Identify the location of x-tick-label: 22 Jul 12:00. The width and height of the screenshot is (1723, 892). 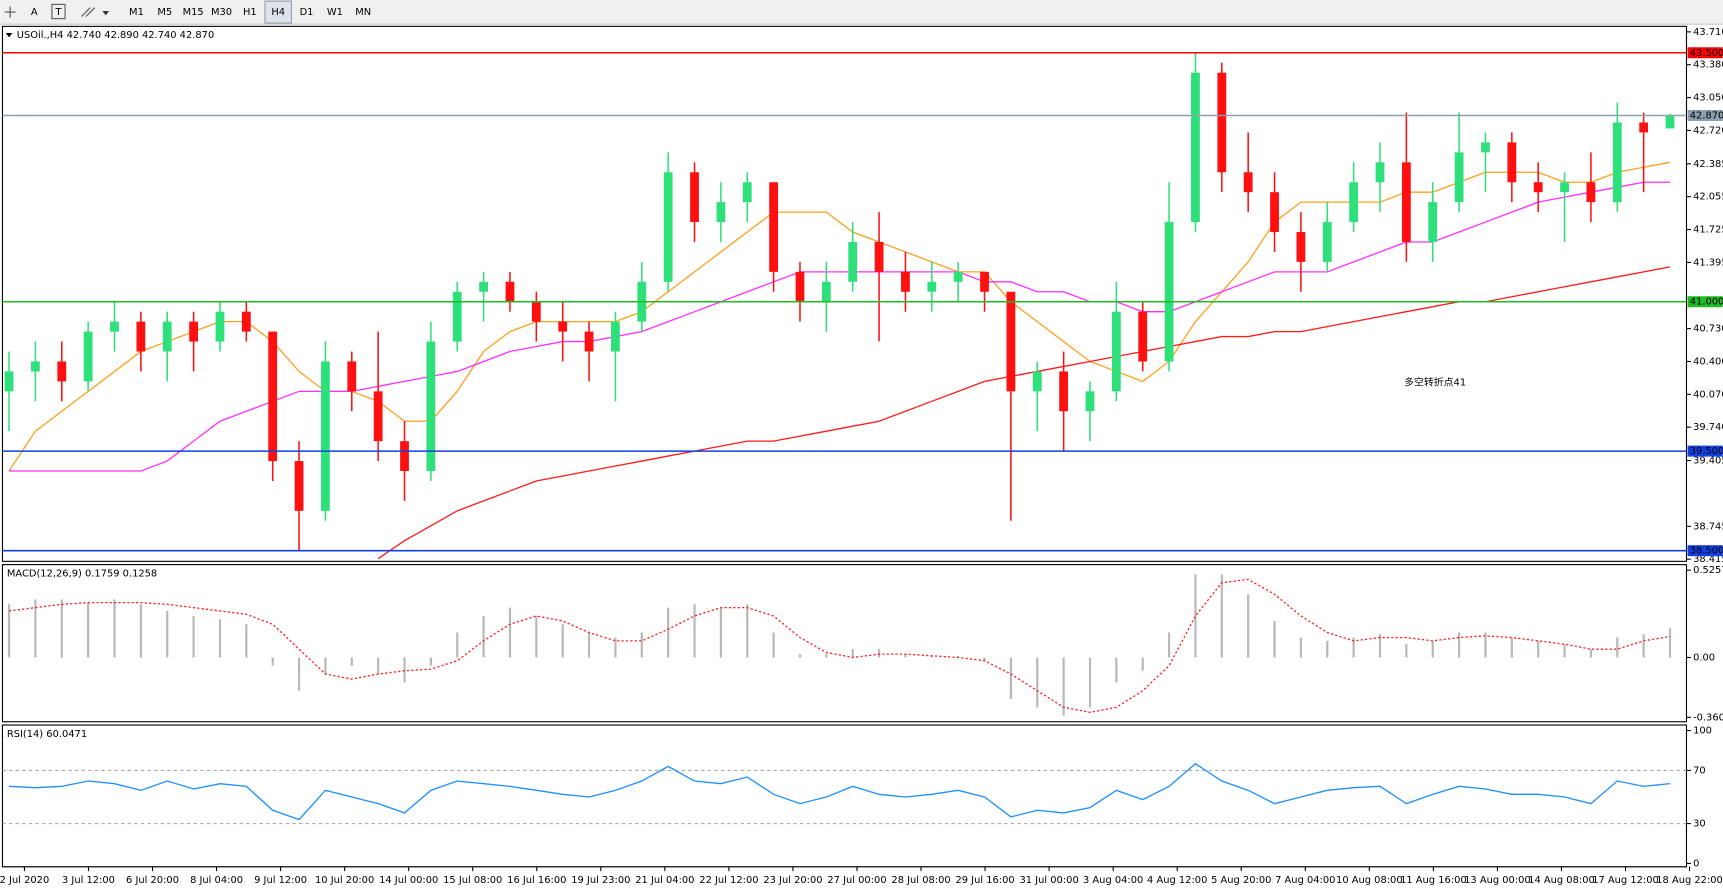
(728, 880).